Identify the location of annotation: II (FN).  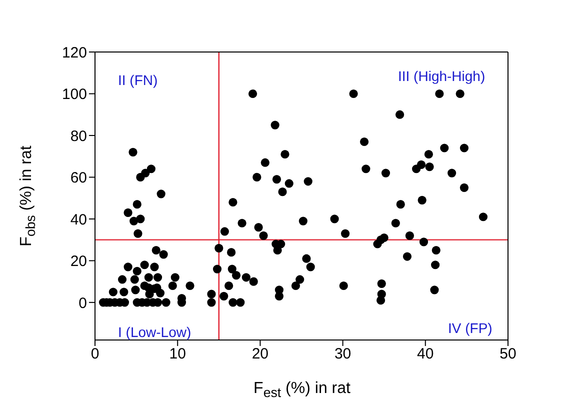
(138, 80).